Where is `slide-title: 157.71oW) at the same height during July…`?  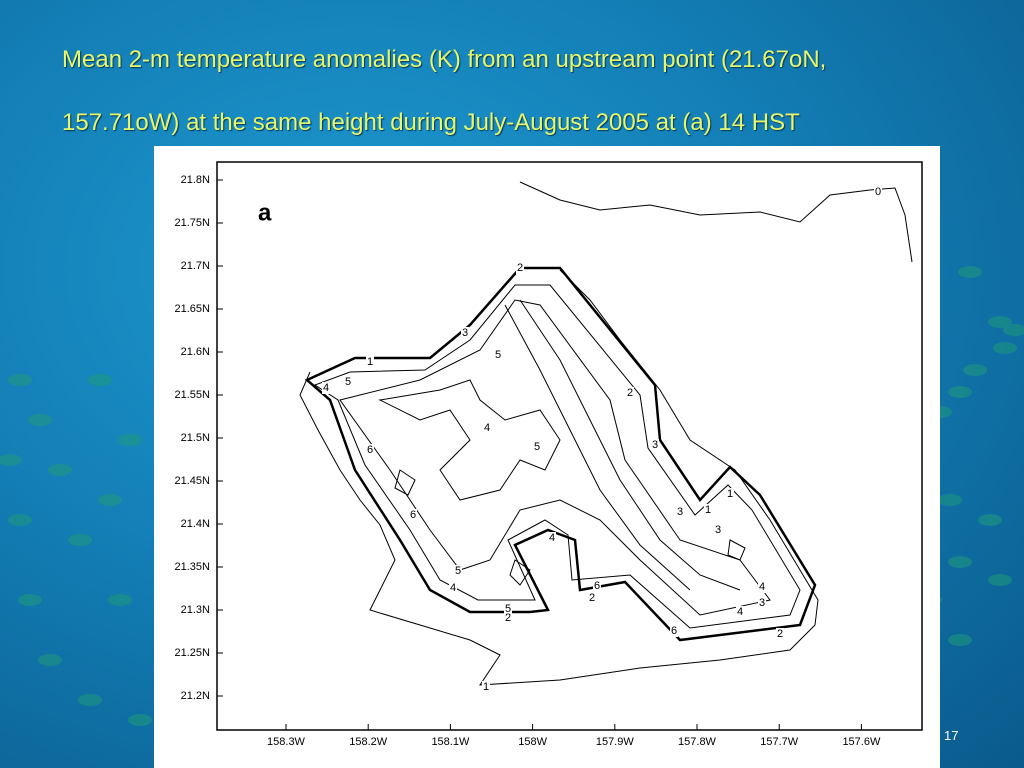 slide-title: 157.71oW) at the same height during July… is located at coordinates (431, 122).